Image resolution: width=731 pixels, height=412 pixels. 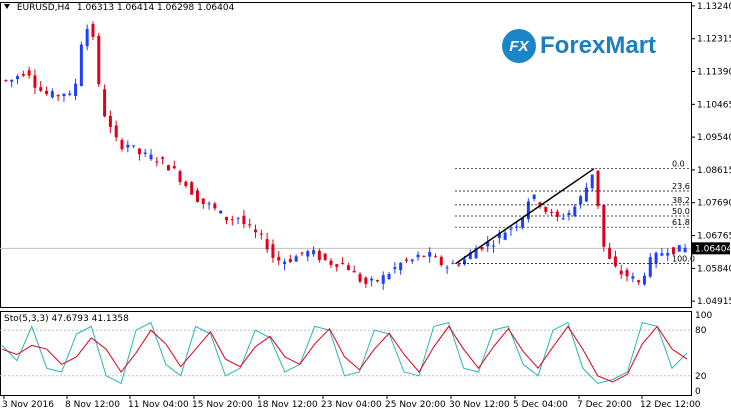 What do you see at coordinates (525, 216) in the screenshot?
I see `fibonacci-trend-line` at bounding box center [525, 216].